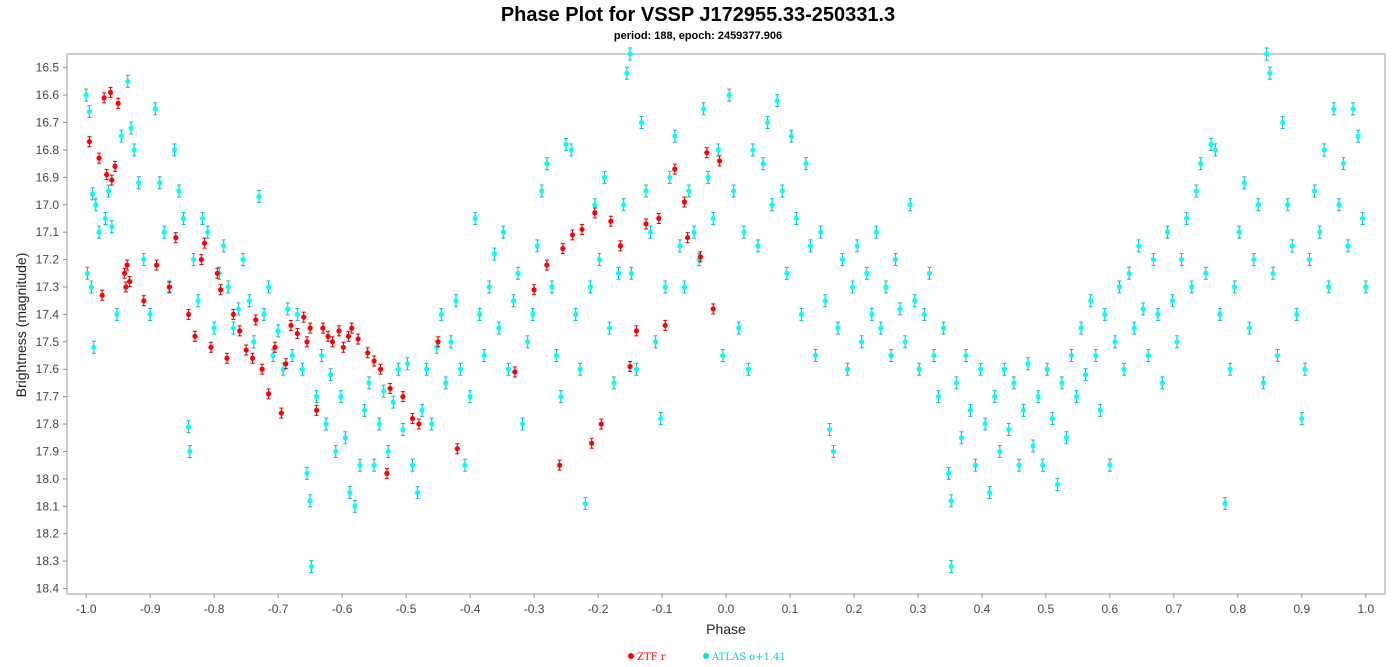 The width and height of the screenshot is (1397, 667). Describe the element at coordinates (48, 287) in the screenshot. I see `y-tick-label: 17.3` at that location.